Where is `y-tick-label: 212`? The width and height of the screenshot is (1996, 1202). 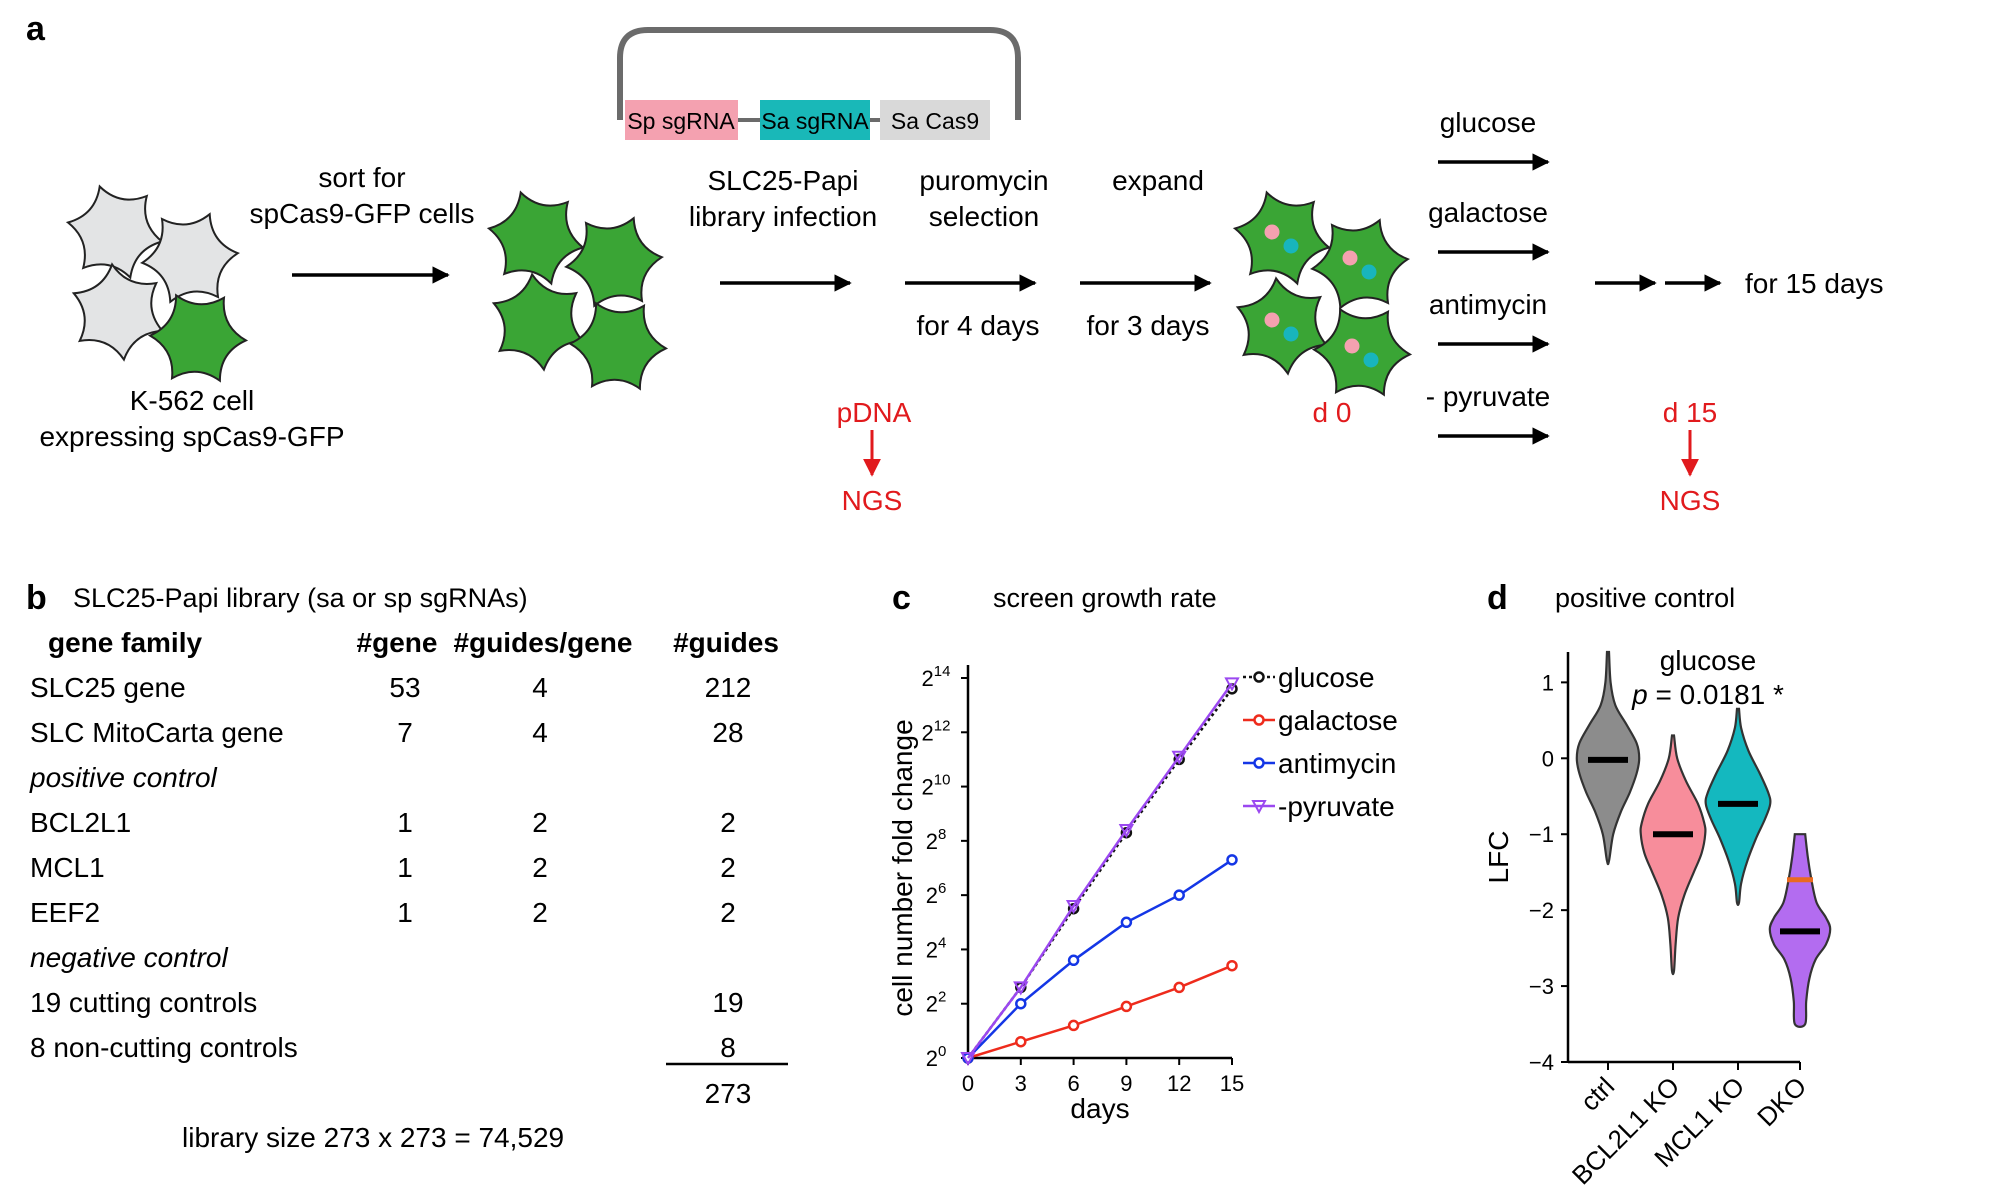
y-tick-label: 212 is located at coordinates (936, 731).